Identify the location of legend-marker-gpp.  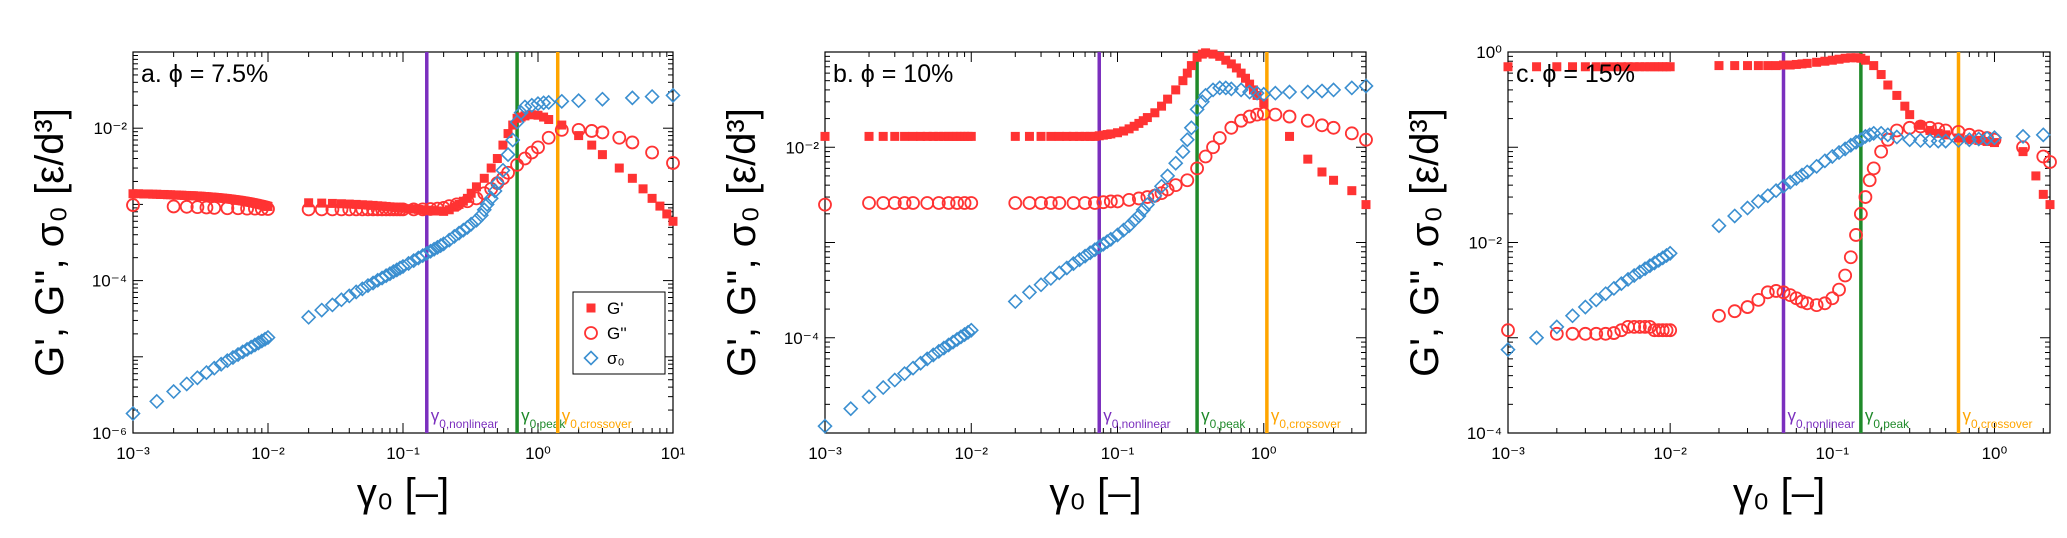
(591, 333).